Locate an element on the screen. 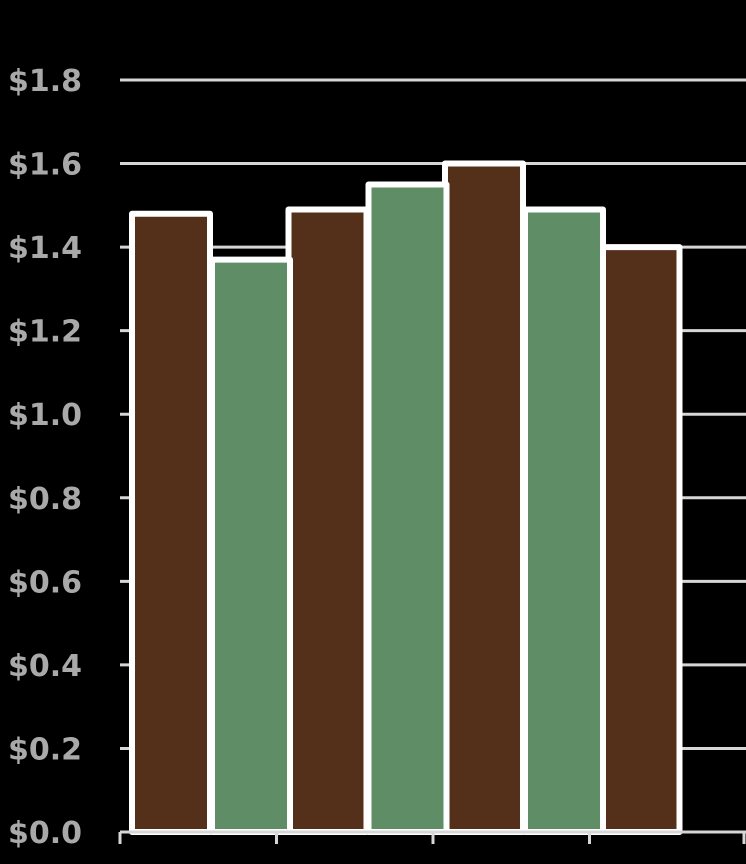 The image size is (746, 864). y-tick-label: $0.6 is located at coordinates (45, 582).